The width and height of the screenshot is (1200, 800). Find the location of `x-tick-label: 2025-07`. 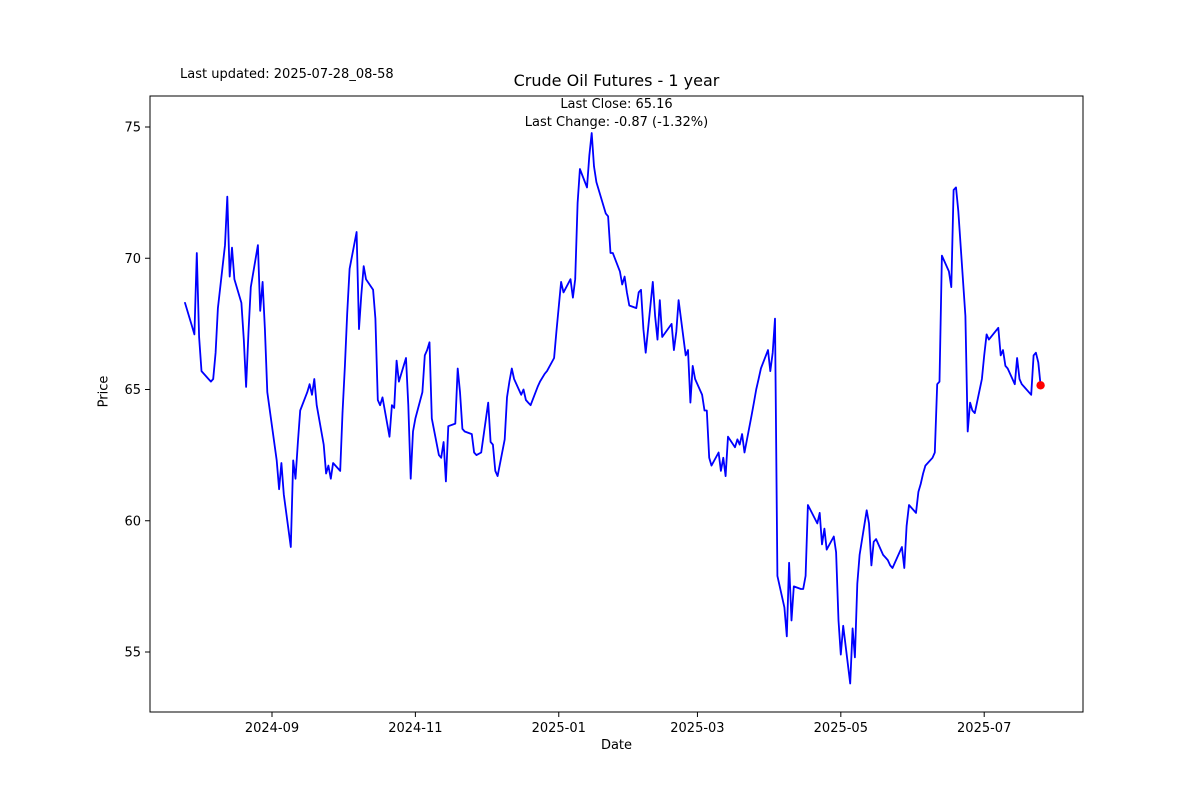

x-tick-label: 2025-07 is located at coordinates (984, 728).